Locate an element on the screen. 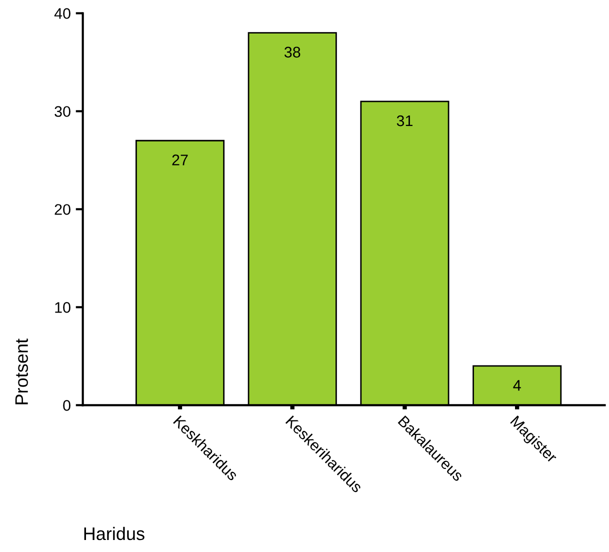  y-axis-title: Protsent is located at coordinates (21, 371).